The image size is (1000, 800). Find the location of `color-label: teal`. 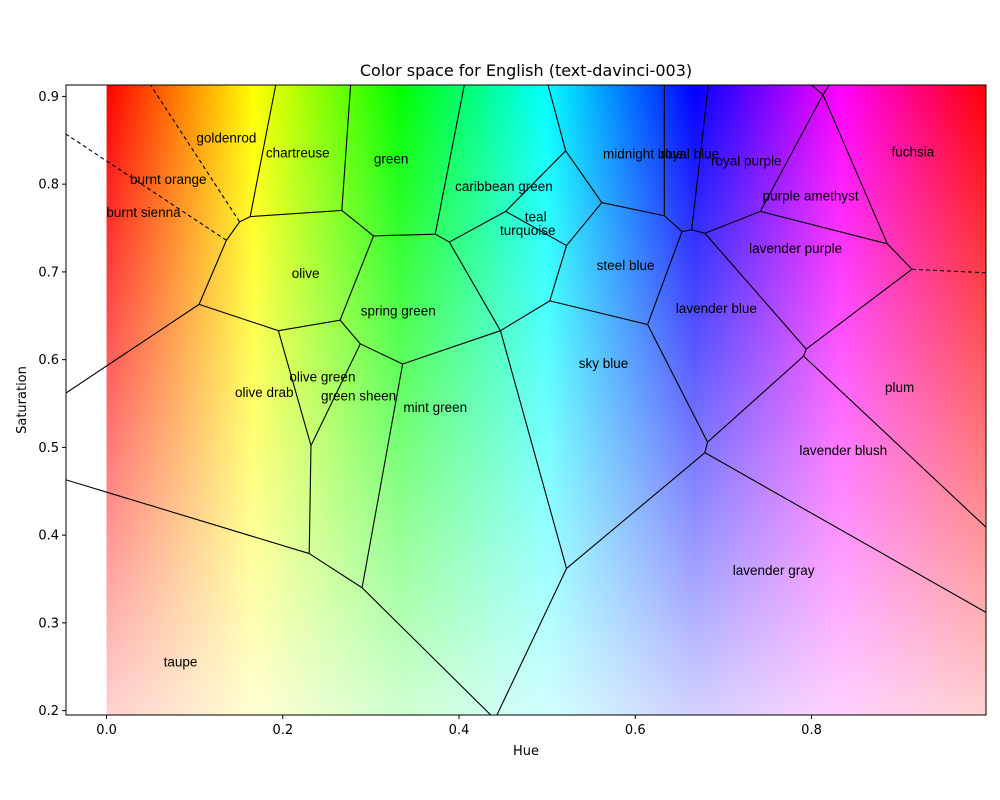

color-label: teal is located at coordinates (536, 217).